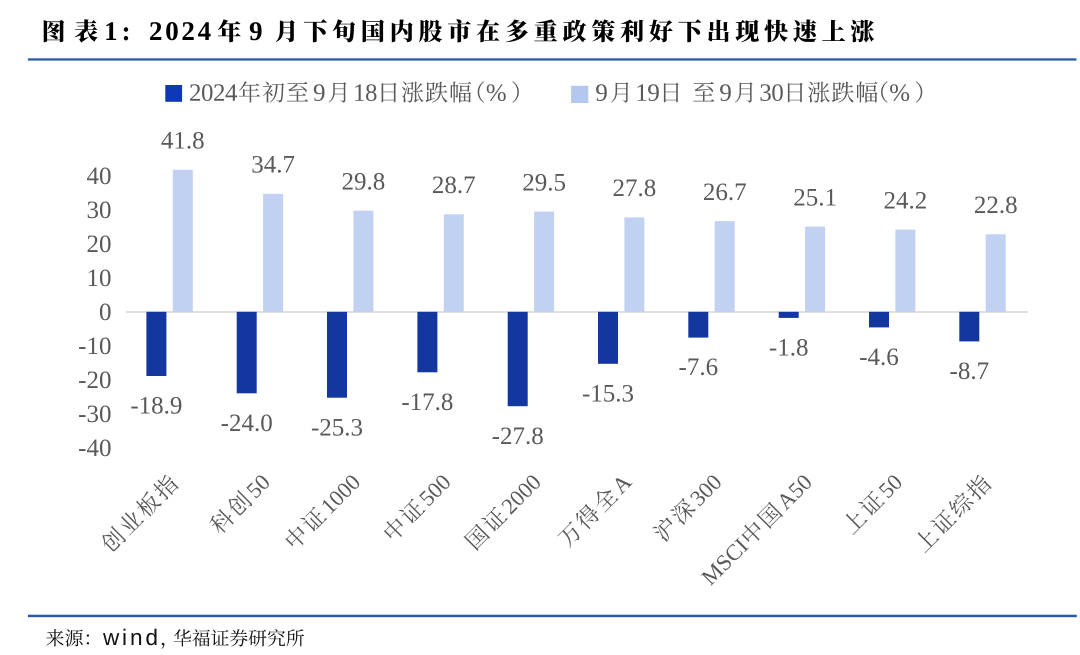 The image size is (1080, 655). I want to click on svg-text: -24.0, so click(247, 423).